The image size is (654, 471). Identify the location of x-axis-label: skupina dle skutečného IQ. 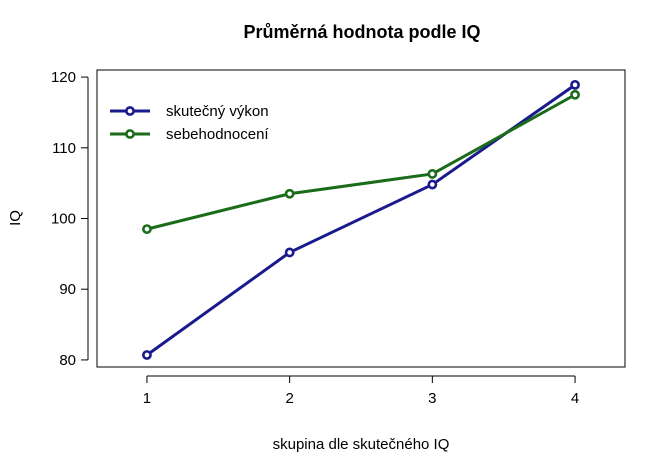
(361, 444).